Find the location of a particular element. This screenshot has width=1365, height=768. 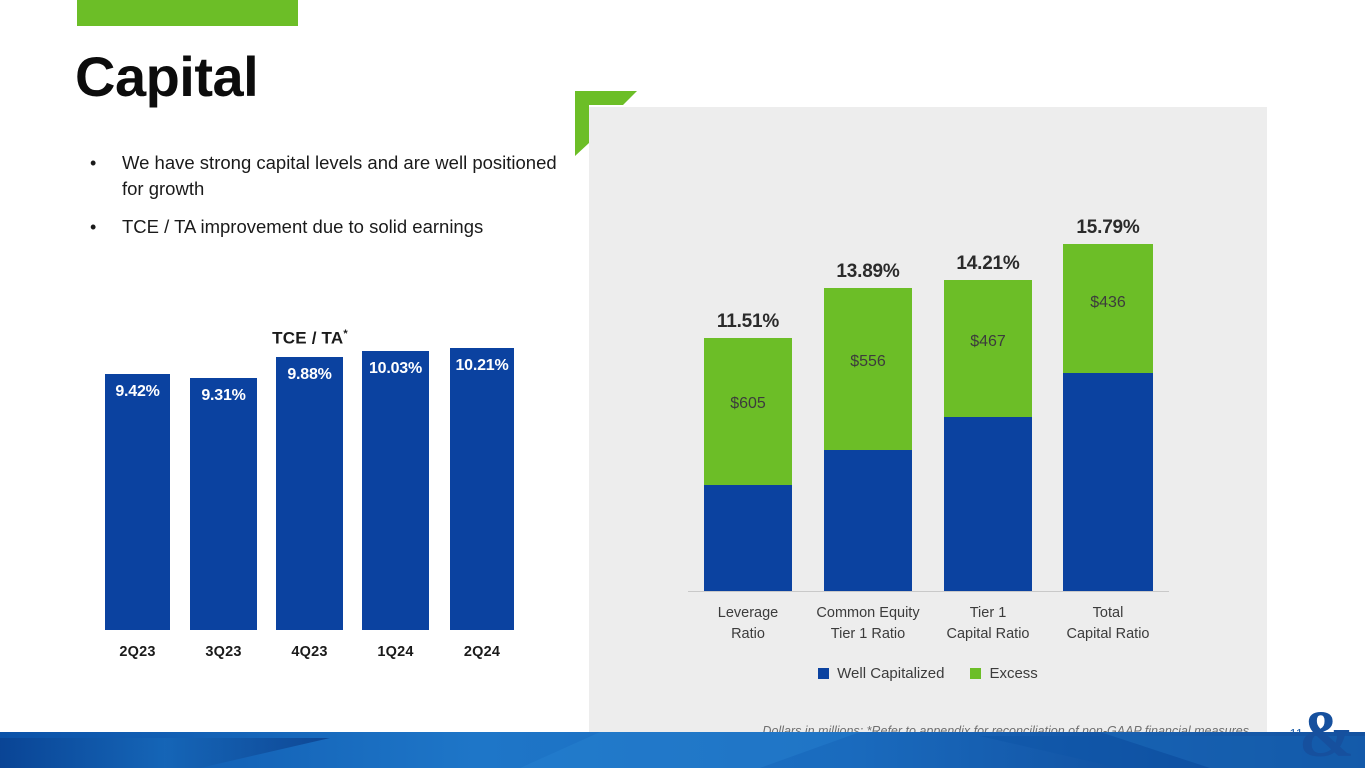

segment-excess: $556 is located at coordinates (868, 369).